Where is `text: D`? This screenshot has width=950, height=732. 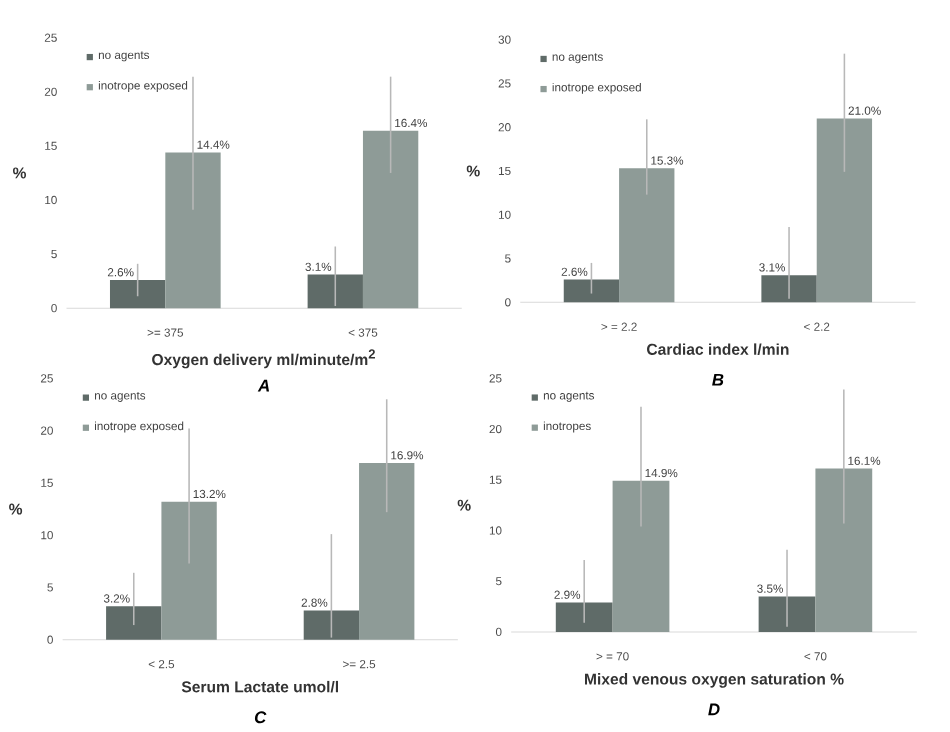
text: D is located at coordinates (714, 709).